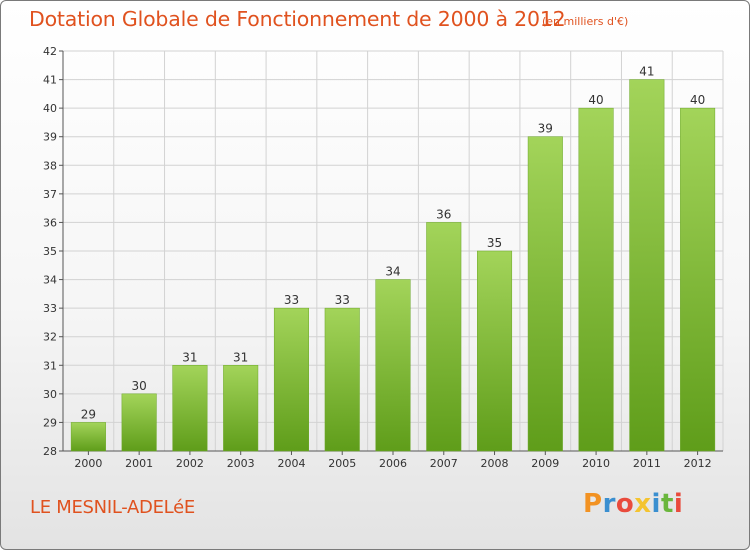 This screenshot has width=750, height=550. Describe the element at coordinates (50, 280) in the screenshot. I see `y-tick-label: 34` at that location.